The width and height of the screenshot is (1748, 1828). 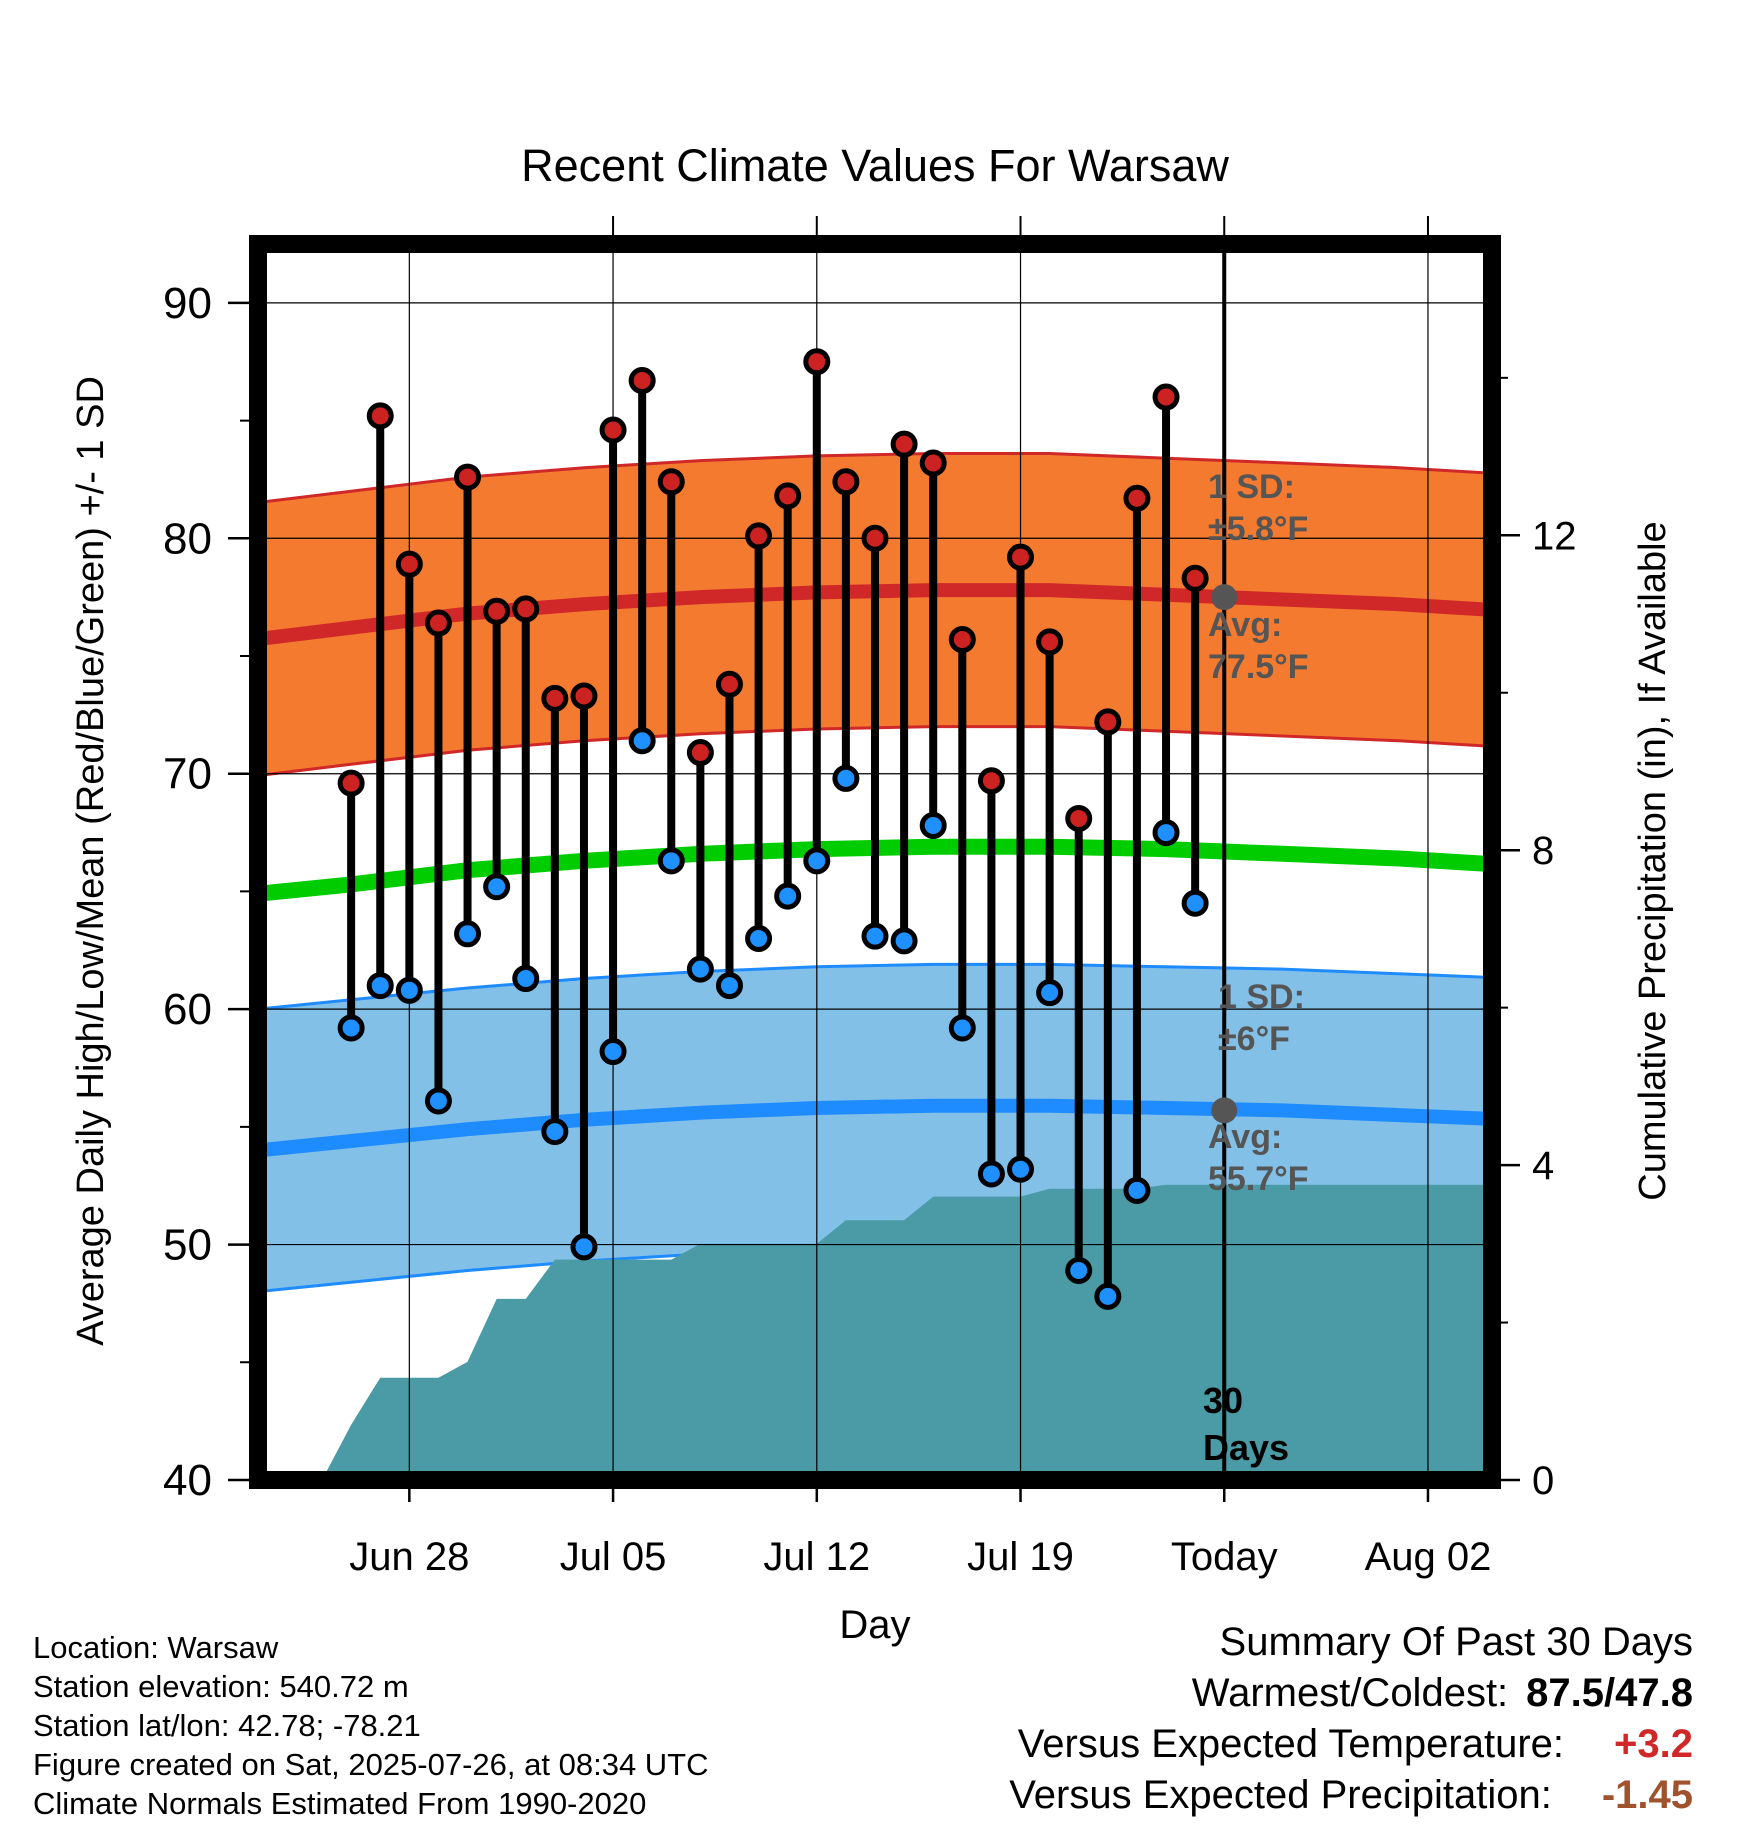 I want to click on y-tick-label: 60, so click(x=187, y=1009).